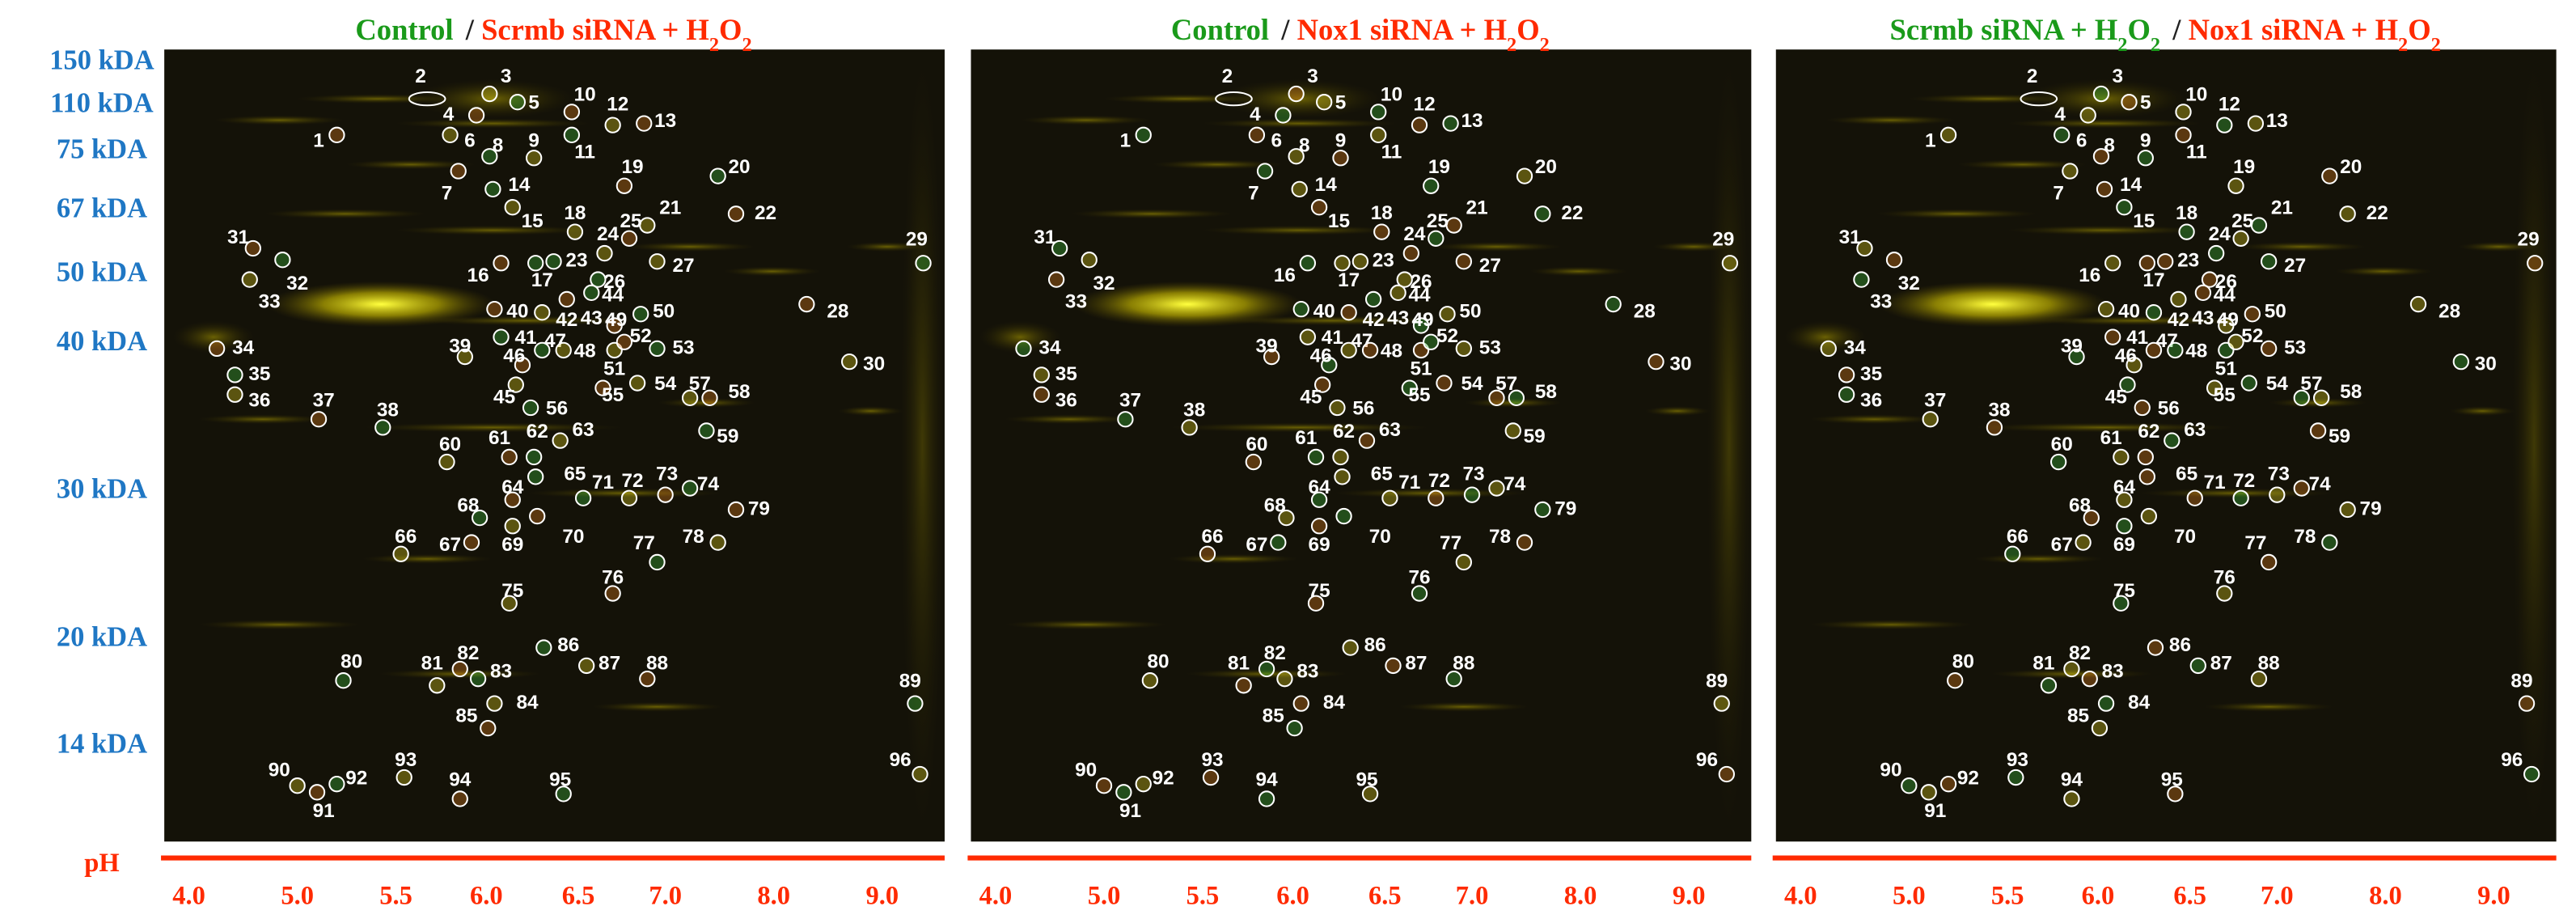 This screenshot has height=919, width=2576. I want to click on spot-label: 76, so click(1419, 578).